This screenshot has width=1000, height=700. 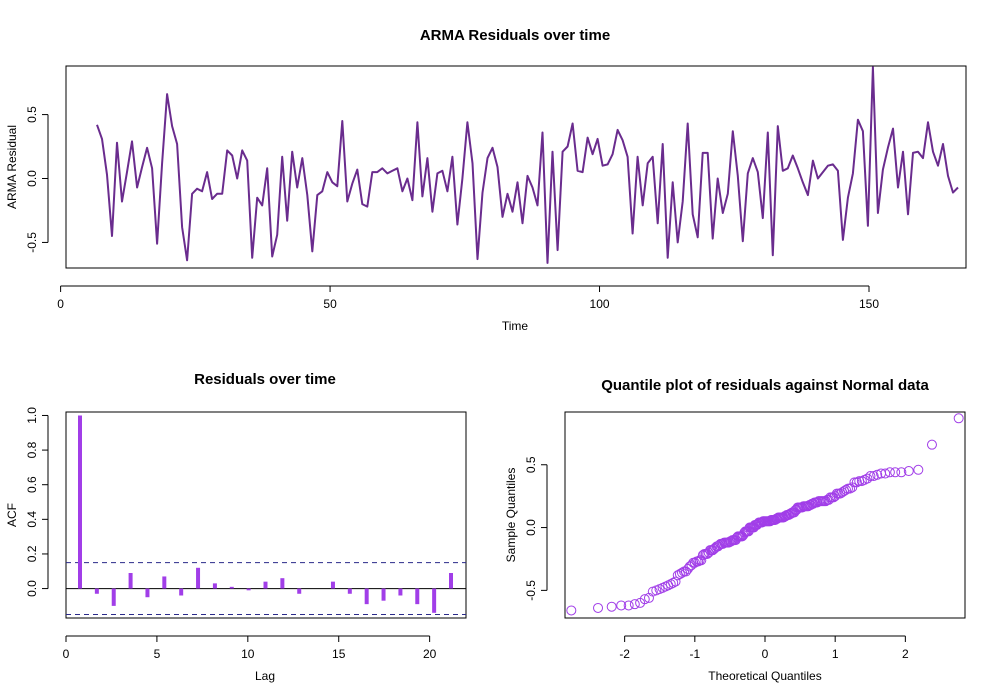 I want to click on line-x-tick-label: 100, so click(x=600, y=304).